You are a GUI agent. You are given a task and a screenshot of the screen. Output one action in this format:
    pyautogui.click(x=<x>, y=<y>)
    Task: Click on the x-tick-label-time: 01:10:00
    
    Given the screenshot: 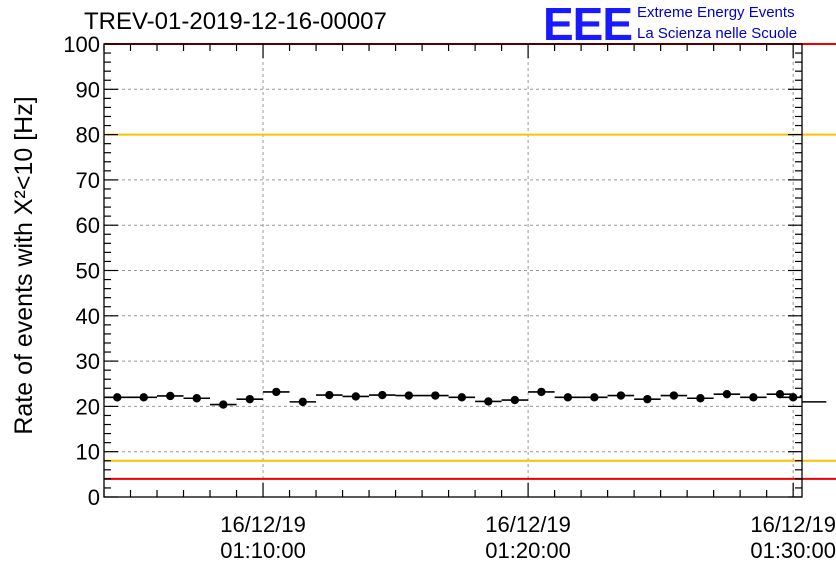 What is the action you would take?
    pyautogui.click(x=263, y=550)
    